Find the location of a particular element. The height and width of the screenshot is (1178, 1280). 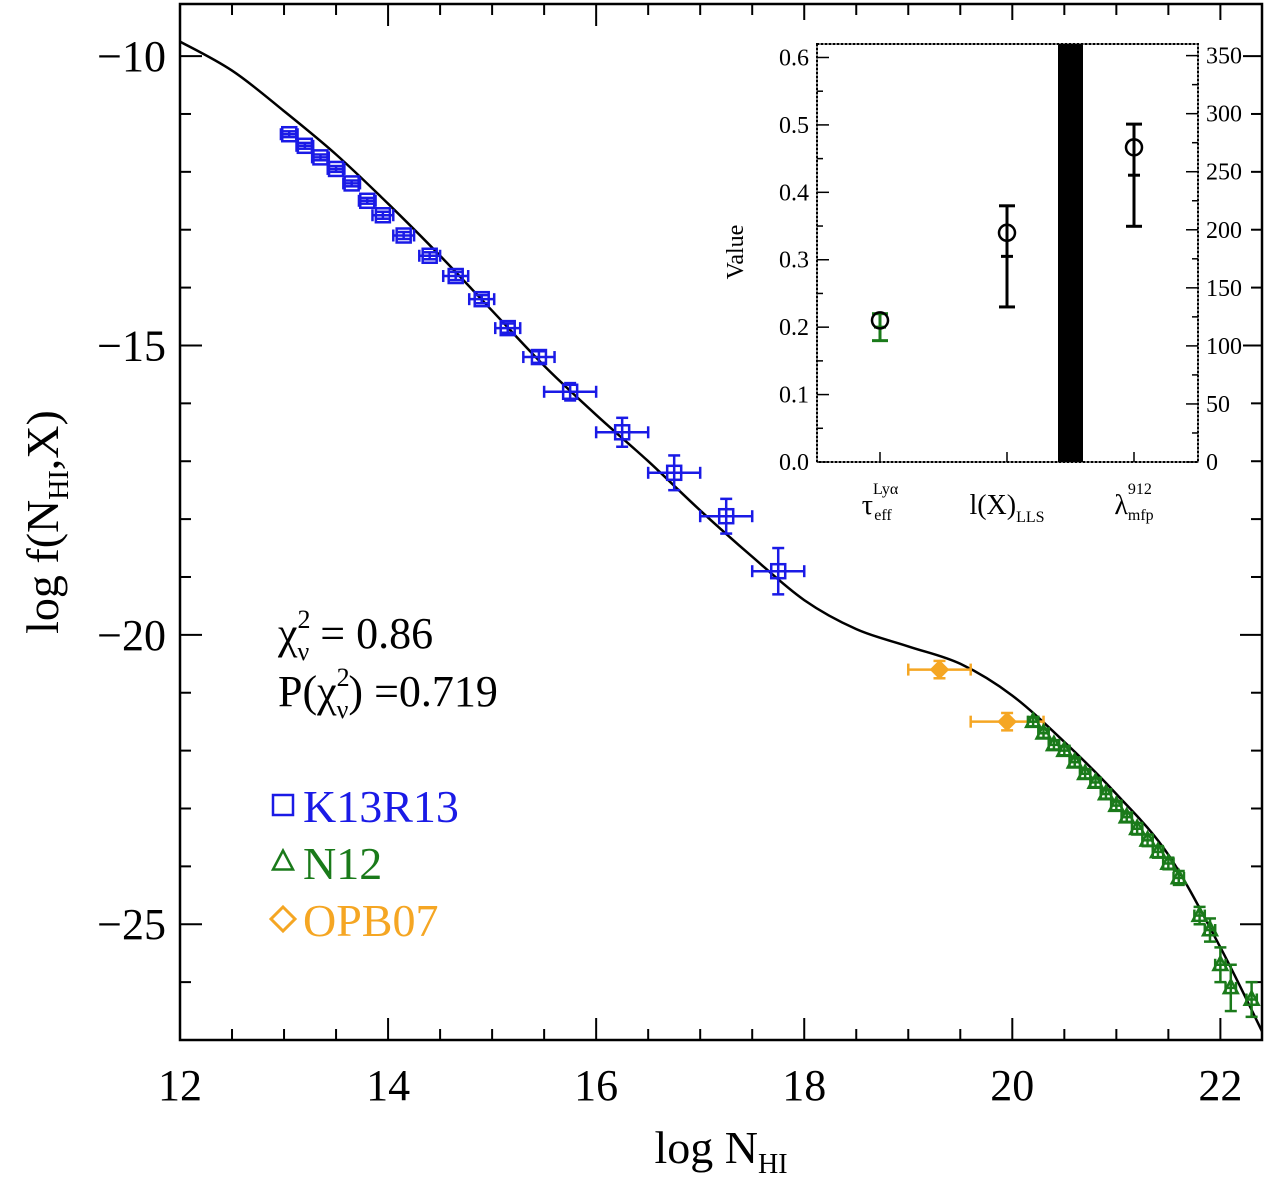

inset-right-tick-label: 150 is located at coordinates (1224, 289).